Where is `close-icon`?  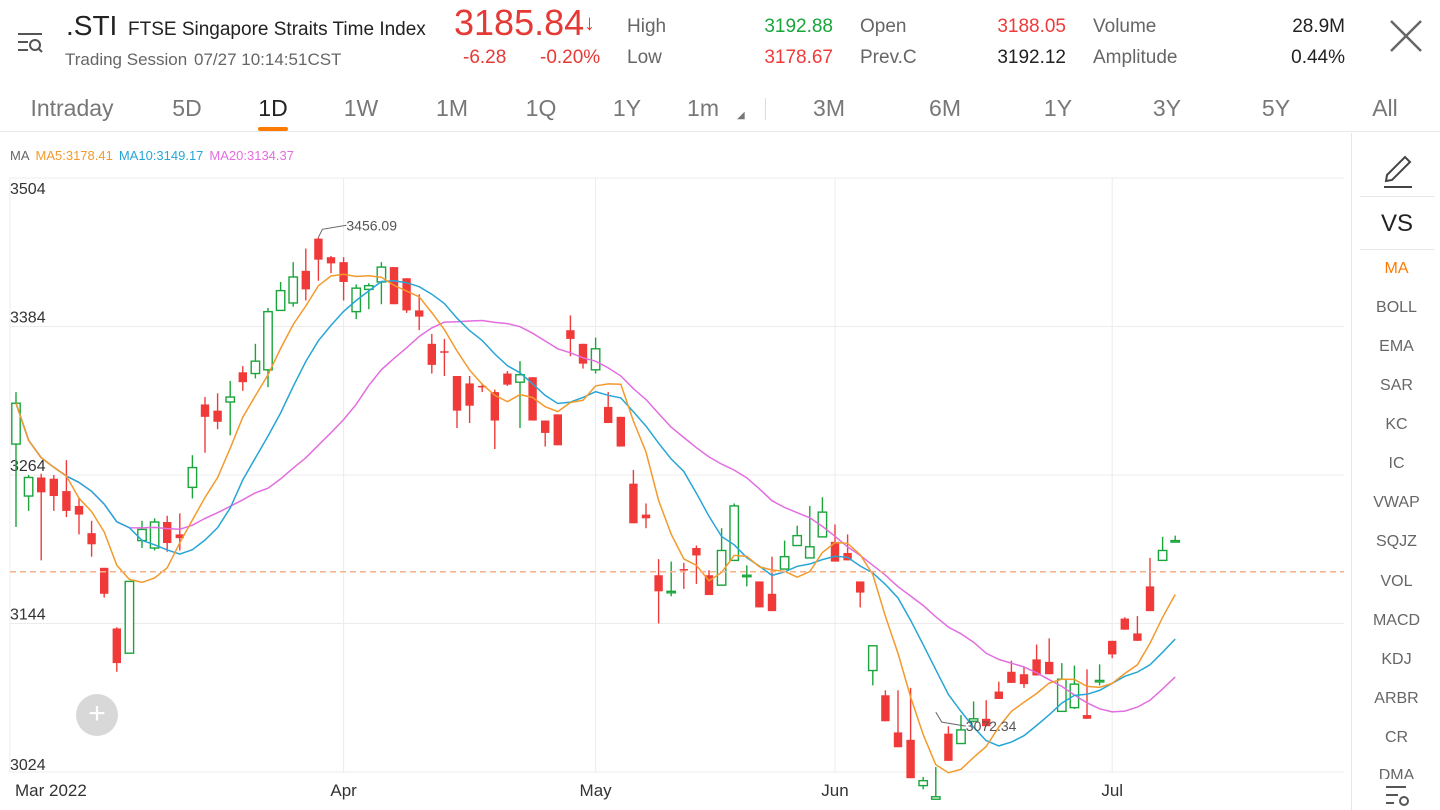 close-icon is located at coordinates (1406, 36).